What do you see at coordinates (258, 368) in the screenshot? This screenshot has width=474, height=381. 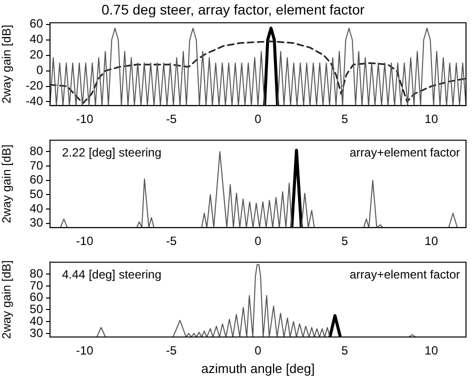 I see `x-axis-title: azimuth angle [deg]` at bounding box center [258, 368].